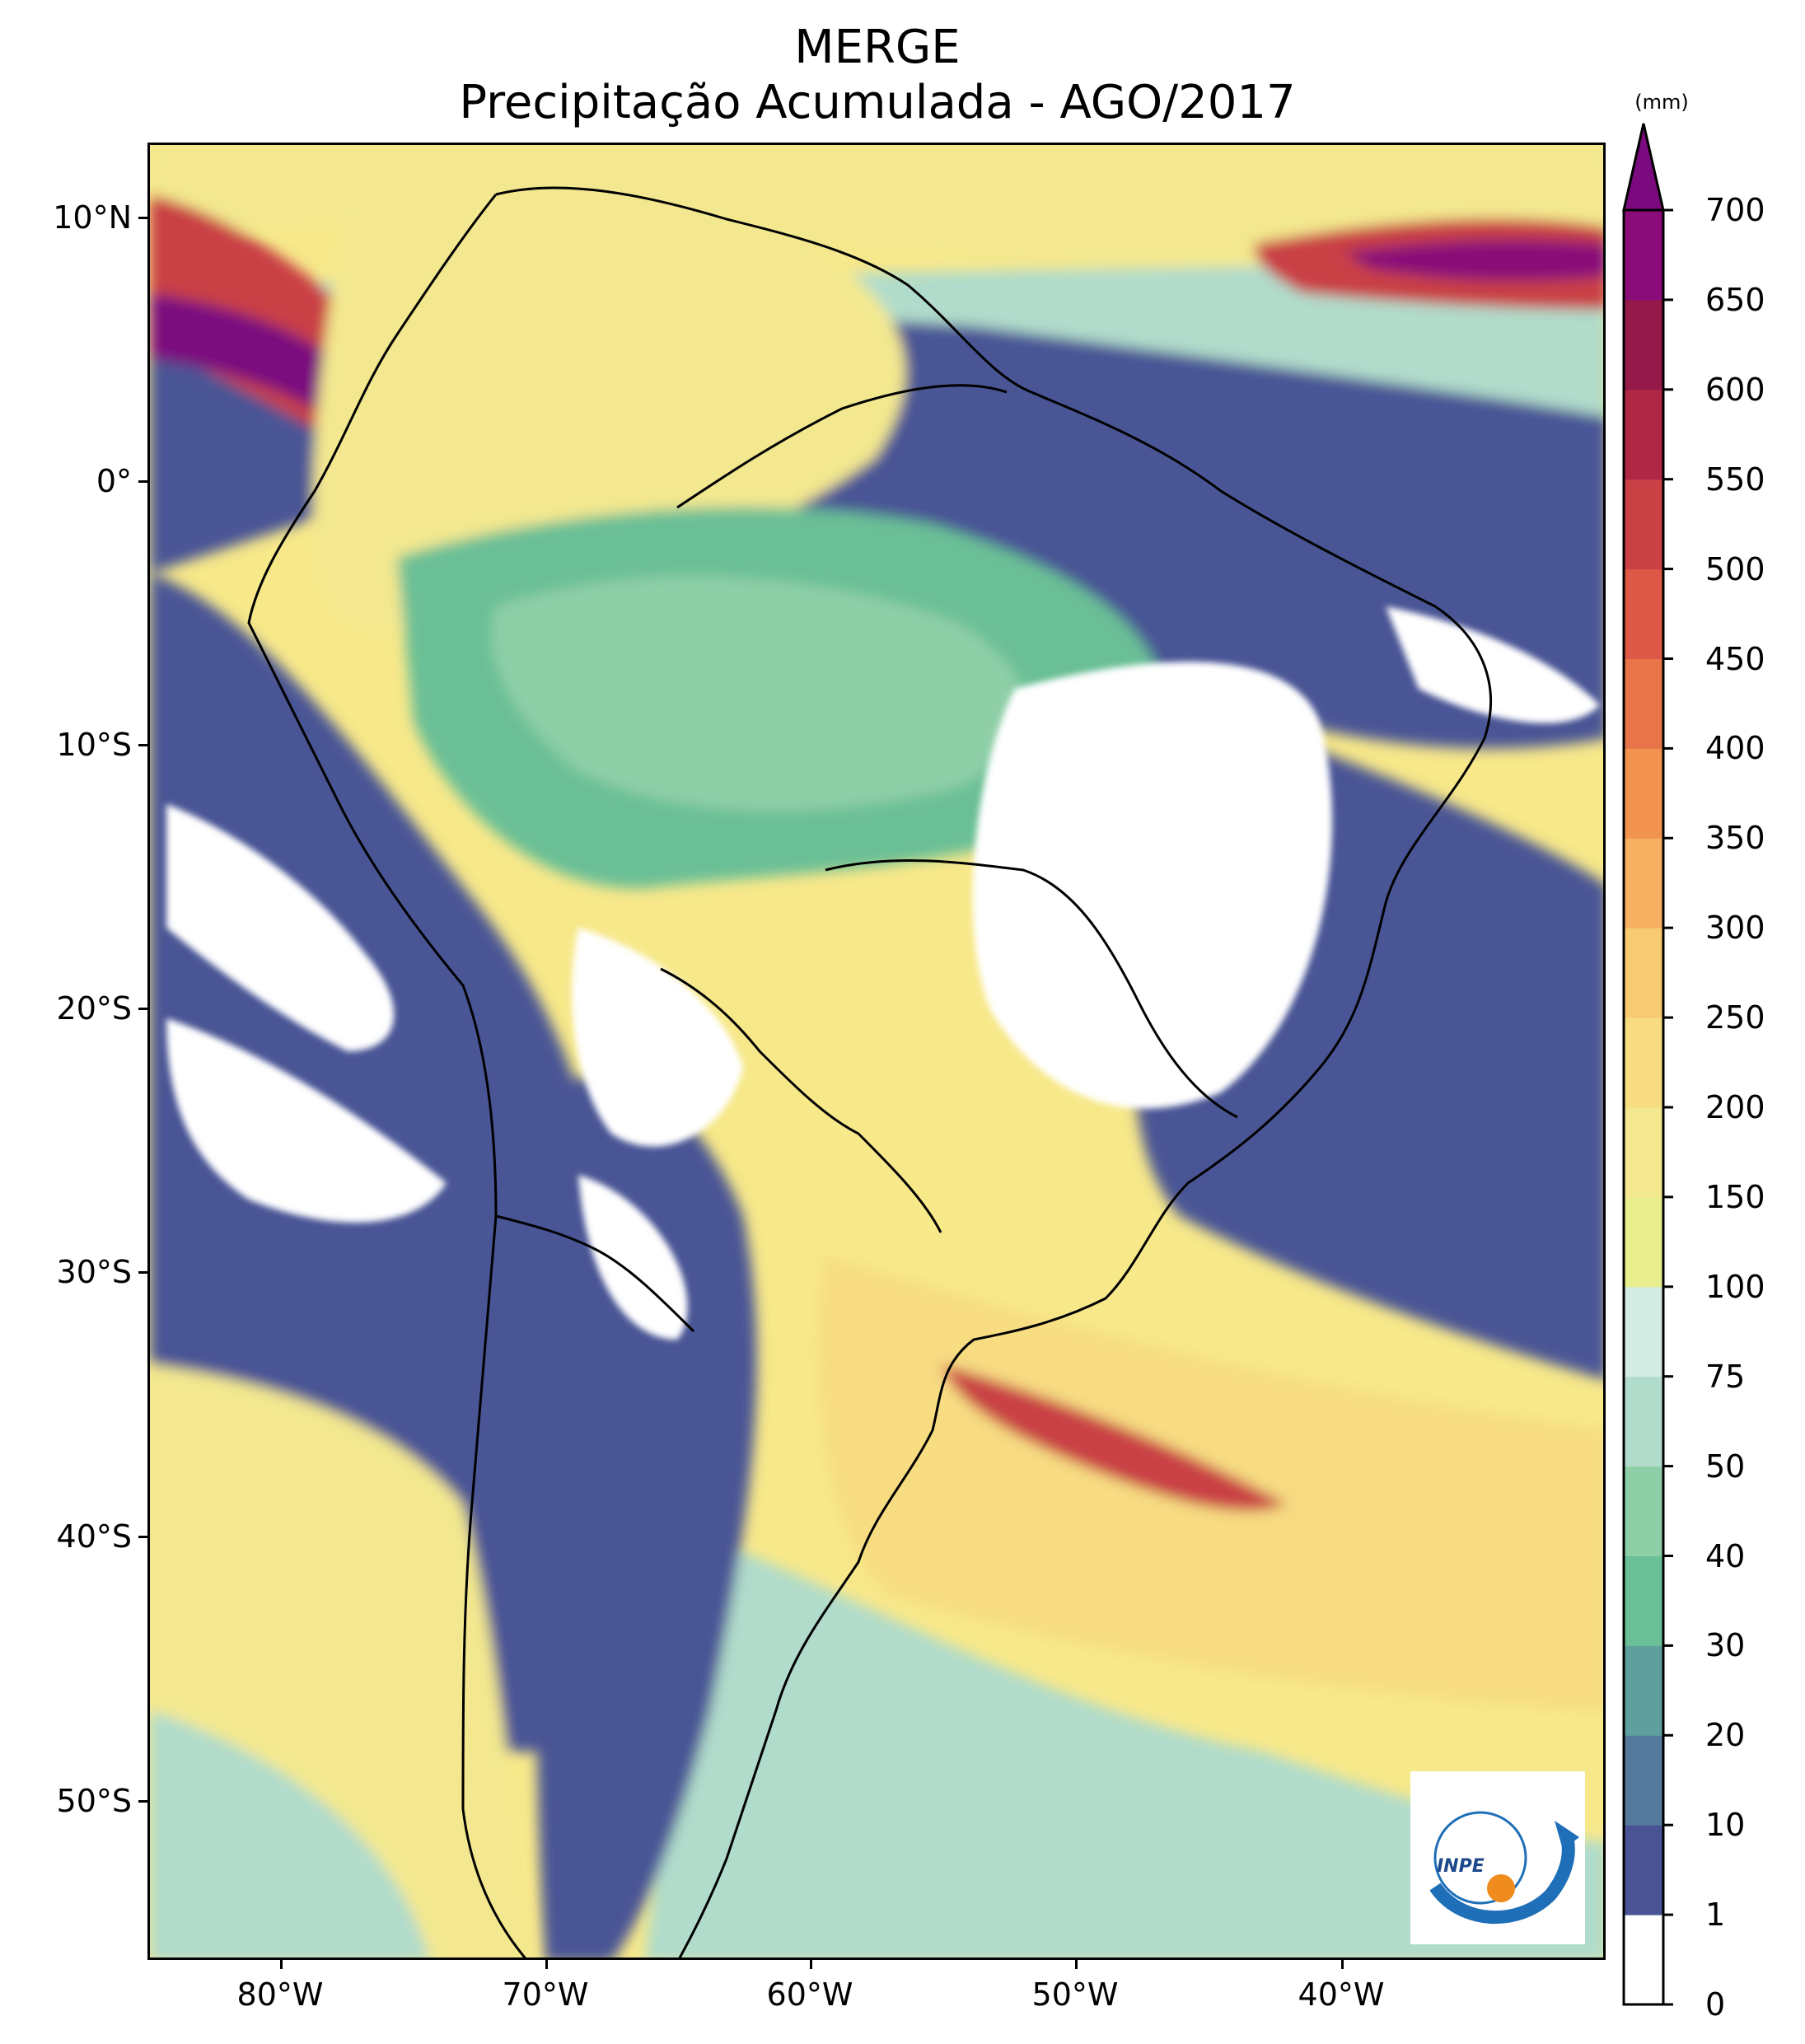 This screenshot has width=1805, height=2044. I want to click on map-title: MERGE, so click(878, 47).